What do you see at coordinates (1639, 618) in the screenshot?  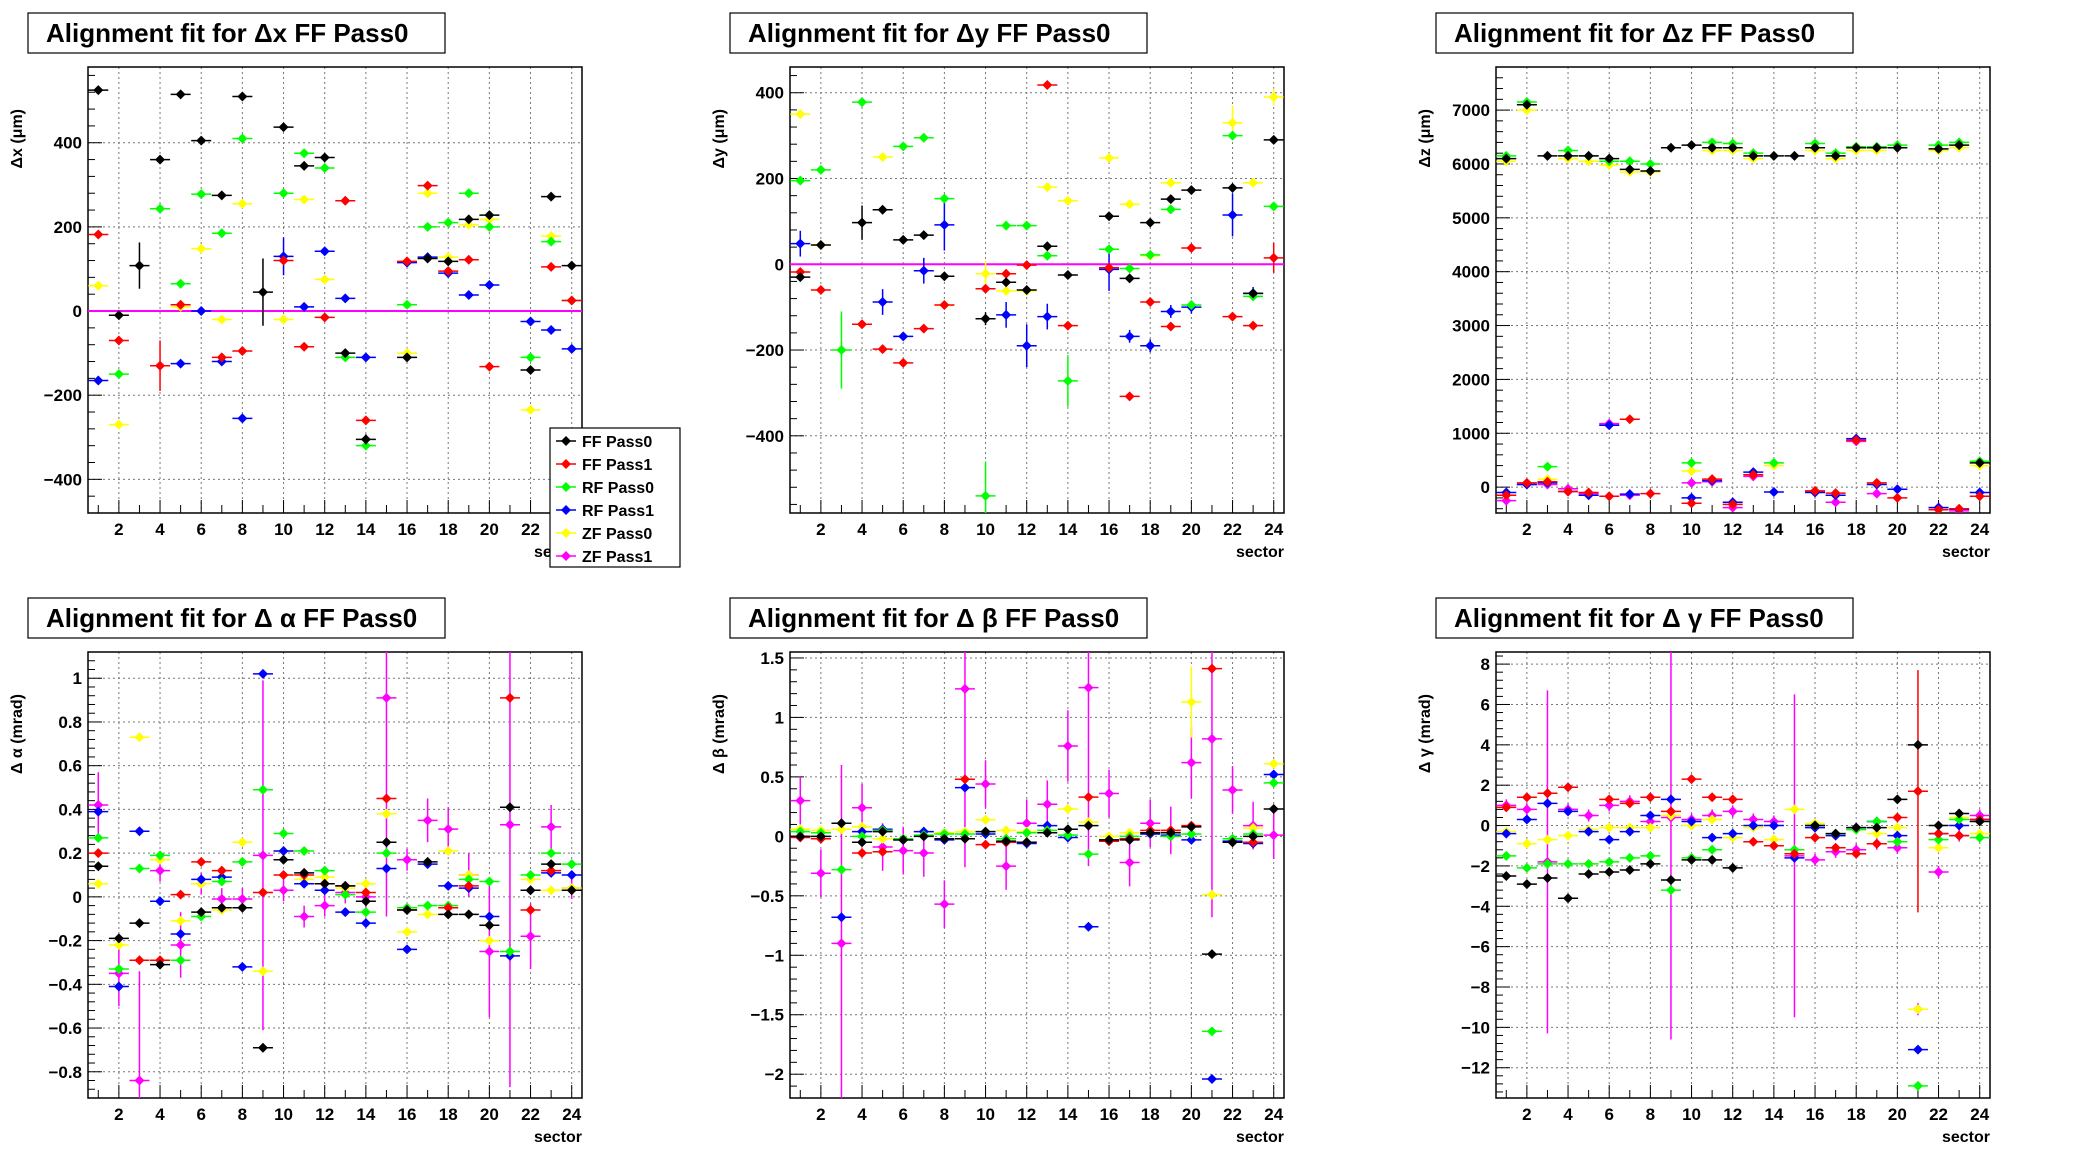 I see `chart-title: Alignment fit for Δ γ FF Pass0` at bounding box center [1639, 618].